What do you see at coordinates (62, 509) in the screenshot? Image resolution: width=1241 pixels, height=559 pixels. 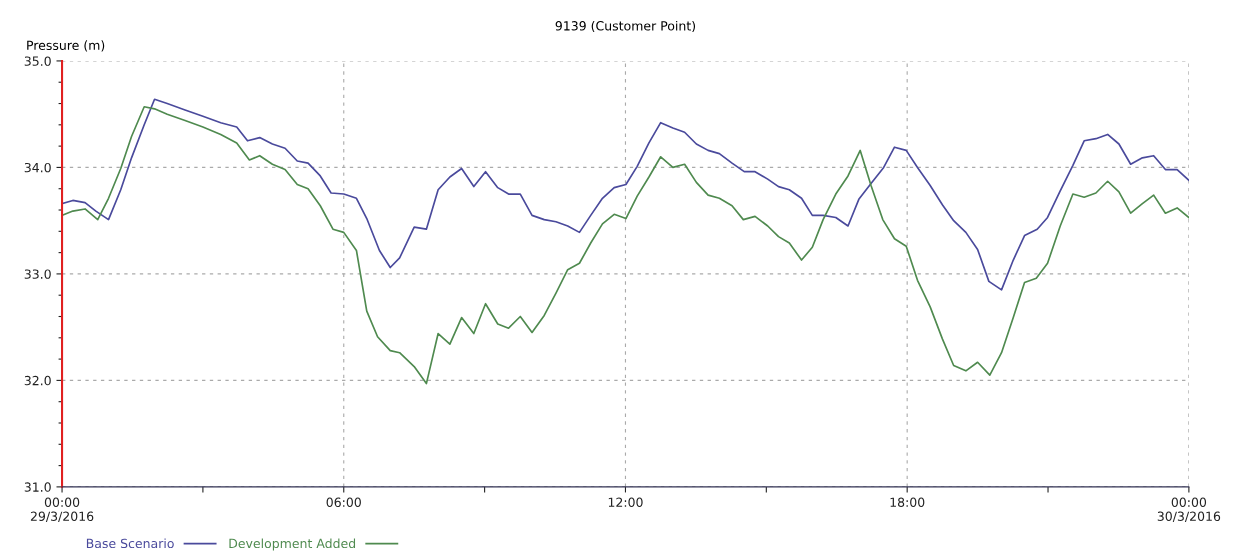 I see `x-tick-label: 00:00 29/3/2016` at bounding box center [62, 509].